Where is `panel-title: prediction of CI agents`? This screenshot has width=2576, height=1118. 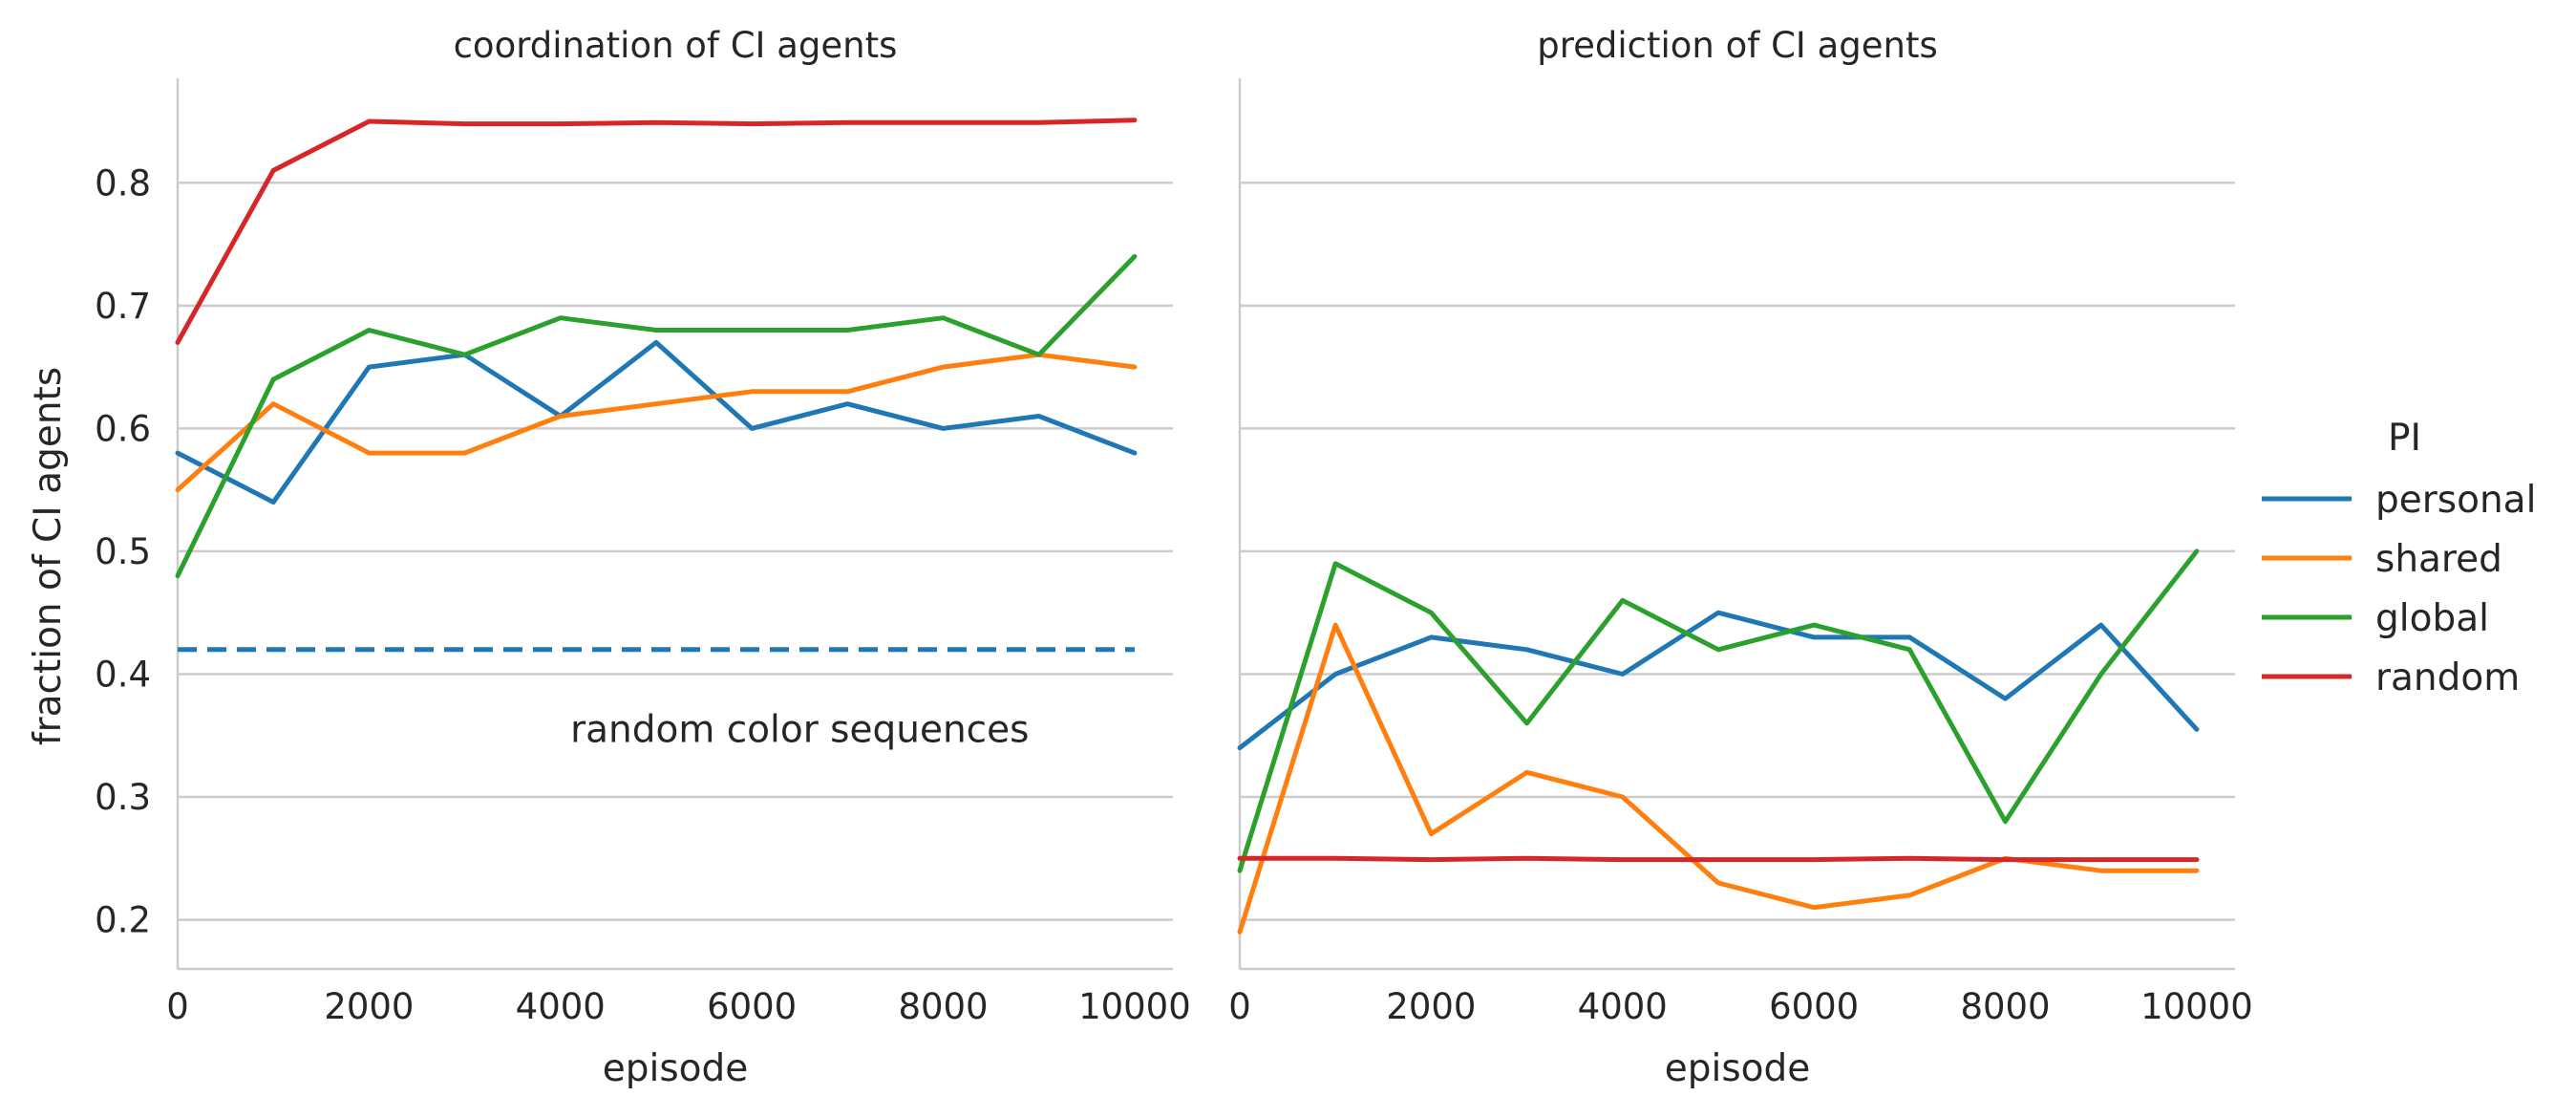
panel-title: prediction of CI agents is located at coordinates (1737, 46).